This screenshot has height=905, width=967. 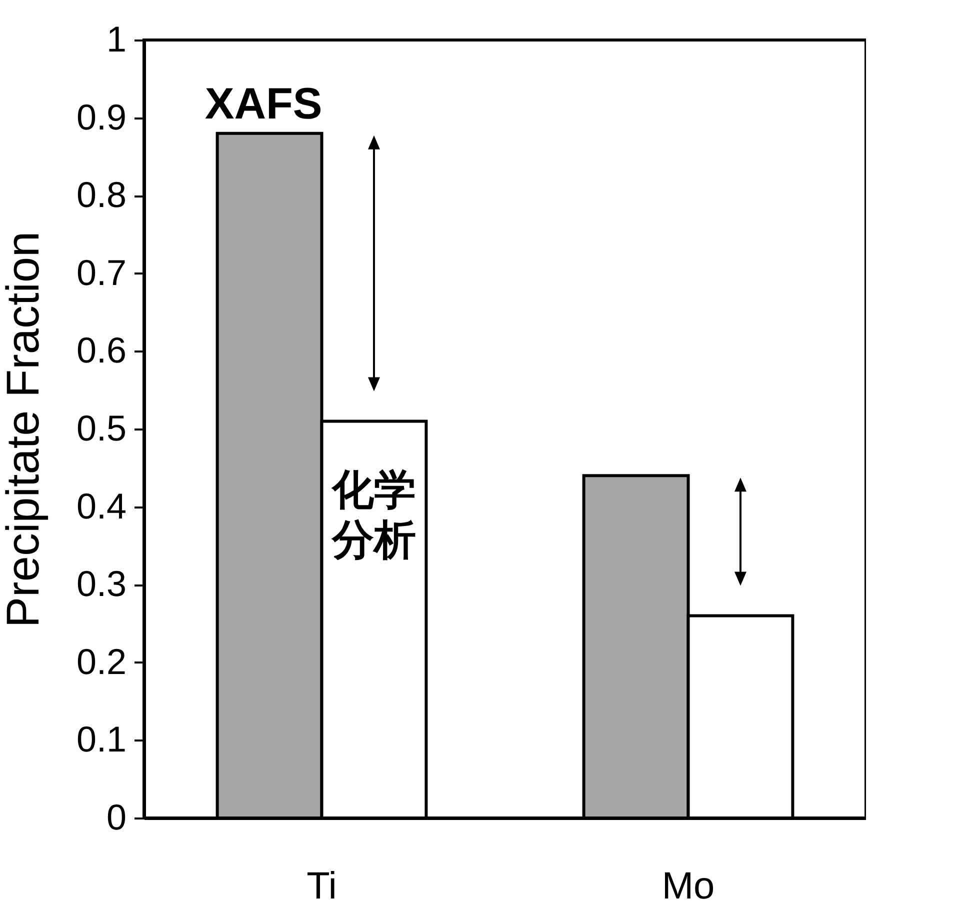 I want to click on y-tick-label: 0.4, so click(x=101, y=505).